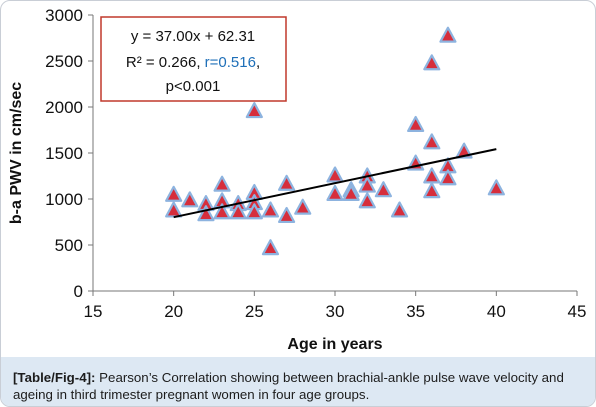  What do you see at coordinates (64, 153) in the screenshot?
I see `y-tick-label: 1500` at bounding box center [64, 153].